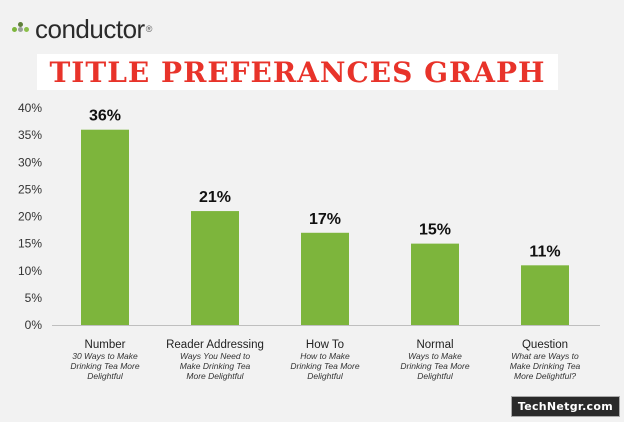 The image size is (624, 422). I want to click on chart-title: TITLE PREFERANCES GRAPH, so click(297, 72).